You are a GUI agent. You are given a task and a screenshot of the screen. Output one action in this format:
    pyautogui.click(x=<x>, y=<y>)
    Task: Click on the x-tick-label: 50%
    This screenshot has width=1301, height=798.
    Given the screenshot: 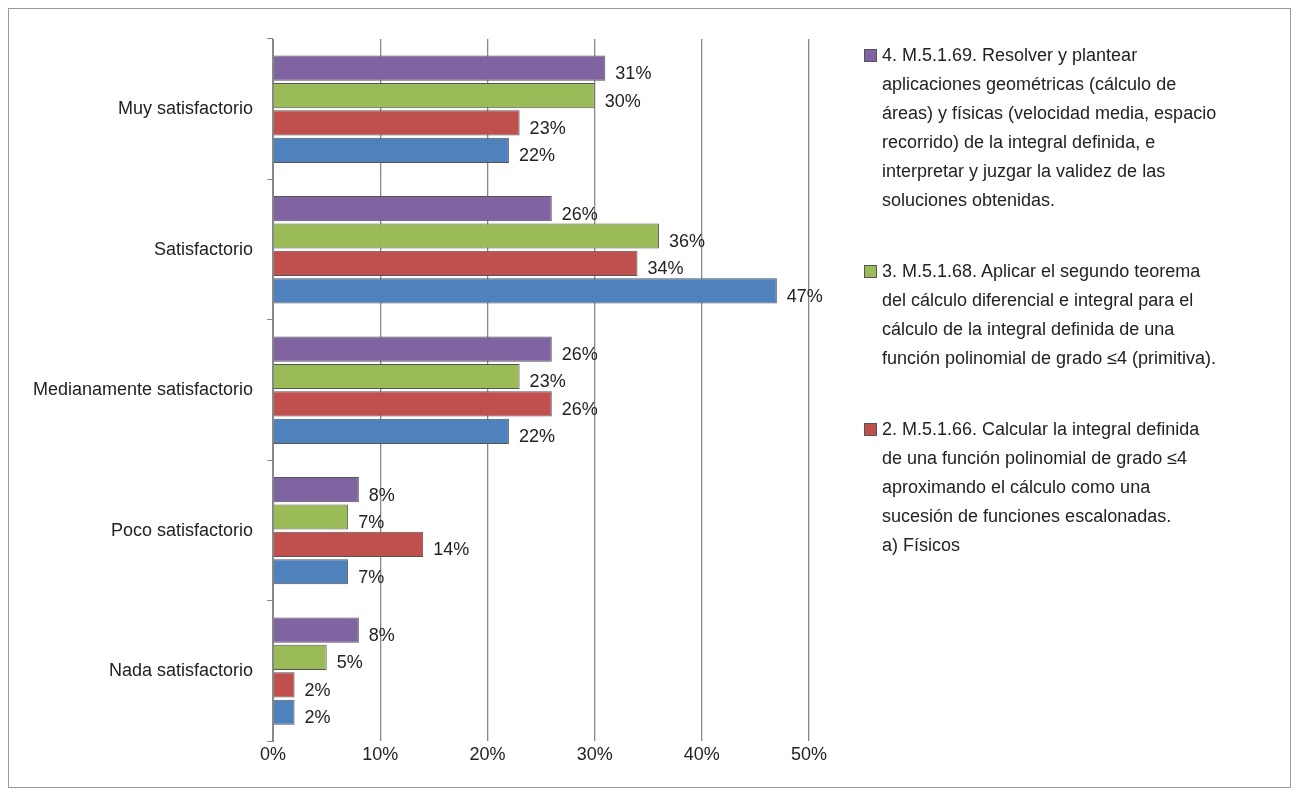 What is the action you would take?
    pyautogui.click(x=809, y=754)
    